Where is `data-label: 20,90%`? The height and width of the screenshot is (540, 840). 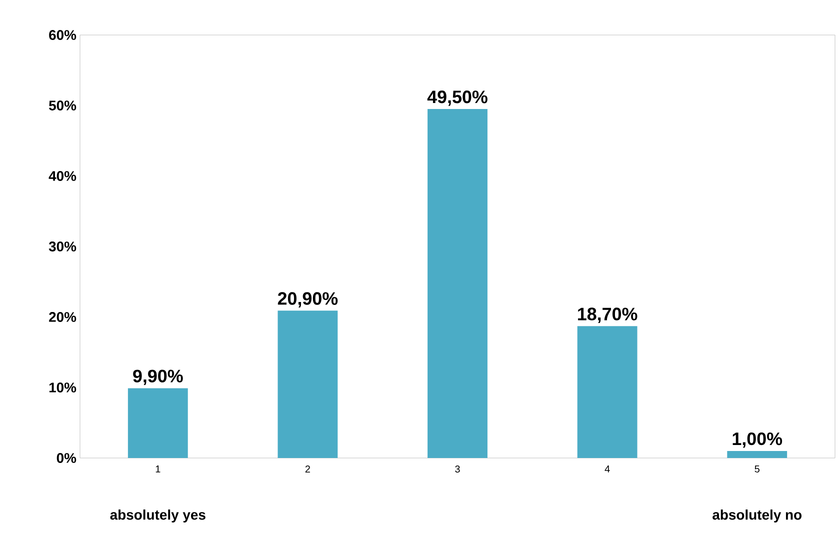 data-label: 20,90% is located at coordinates (308, 300).